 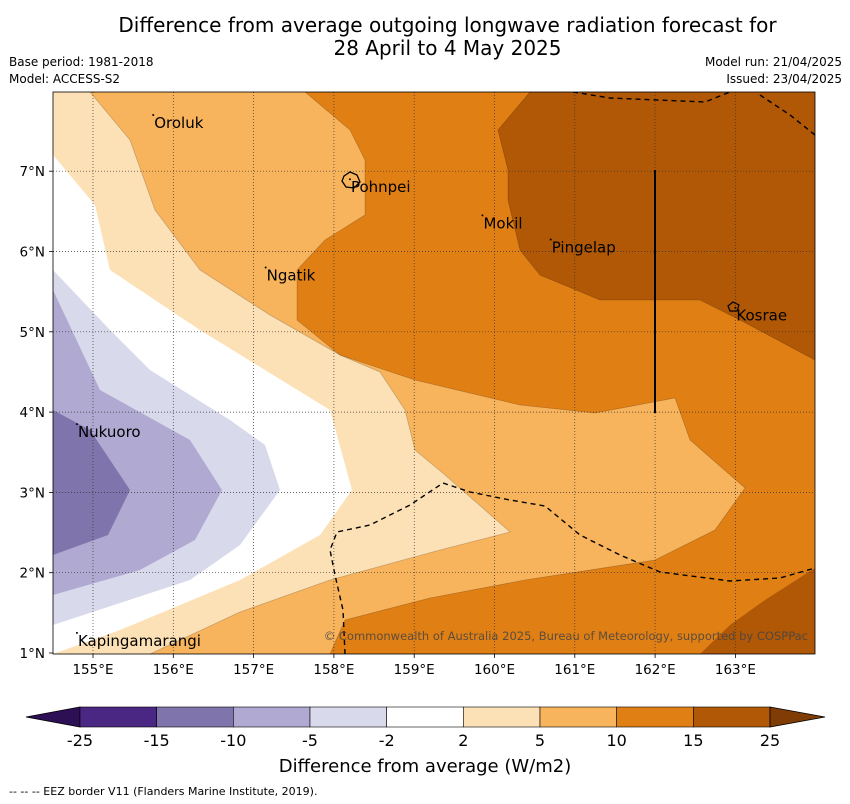 What do you see at coordinates (291, 276) in the screenshot?
I see `place-label: Ngatik` at bounding box center [291, 276].